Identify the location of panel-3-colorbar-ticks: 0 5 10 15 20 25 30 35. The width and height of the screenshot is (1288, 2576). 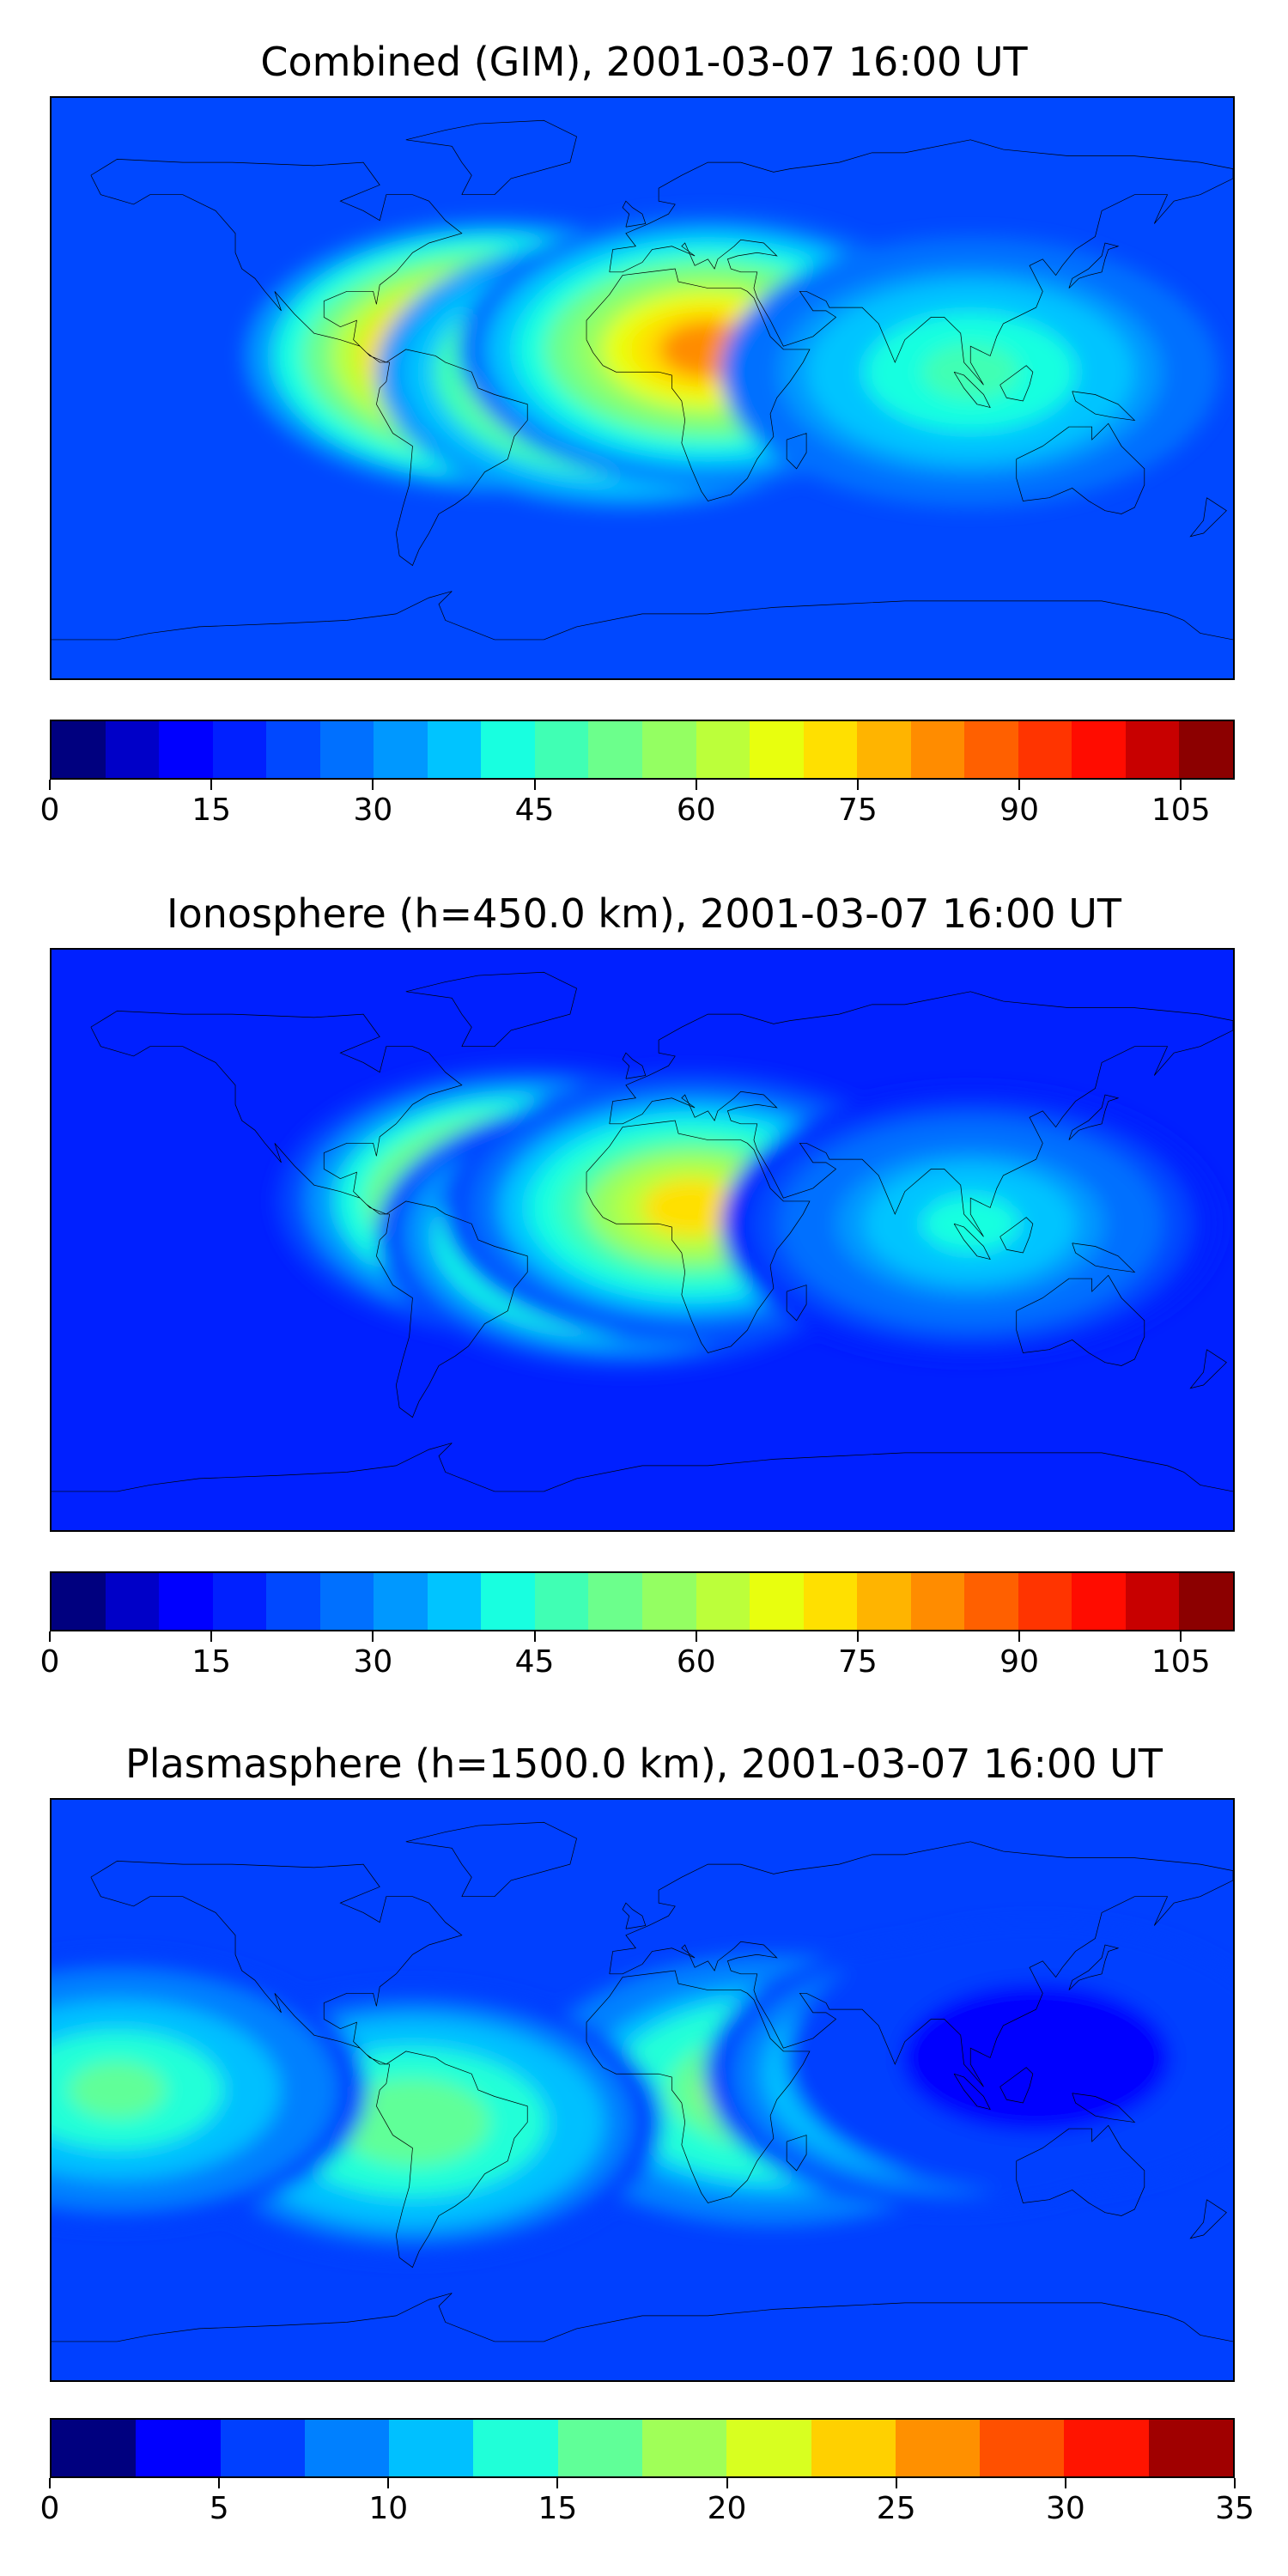
(647, 2508).